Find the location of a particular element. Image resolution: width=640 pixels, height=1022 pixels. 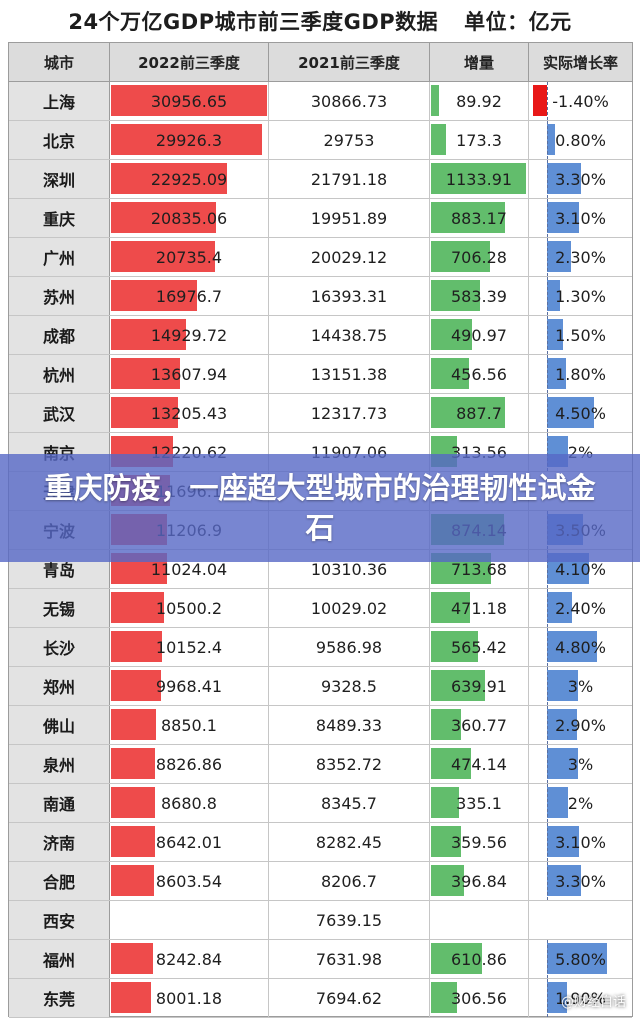

table-row: 苏州 16976.7 16393.31 583.39 1.30% is located at coordinates (320, 296).